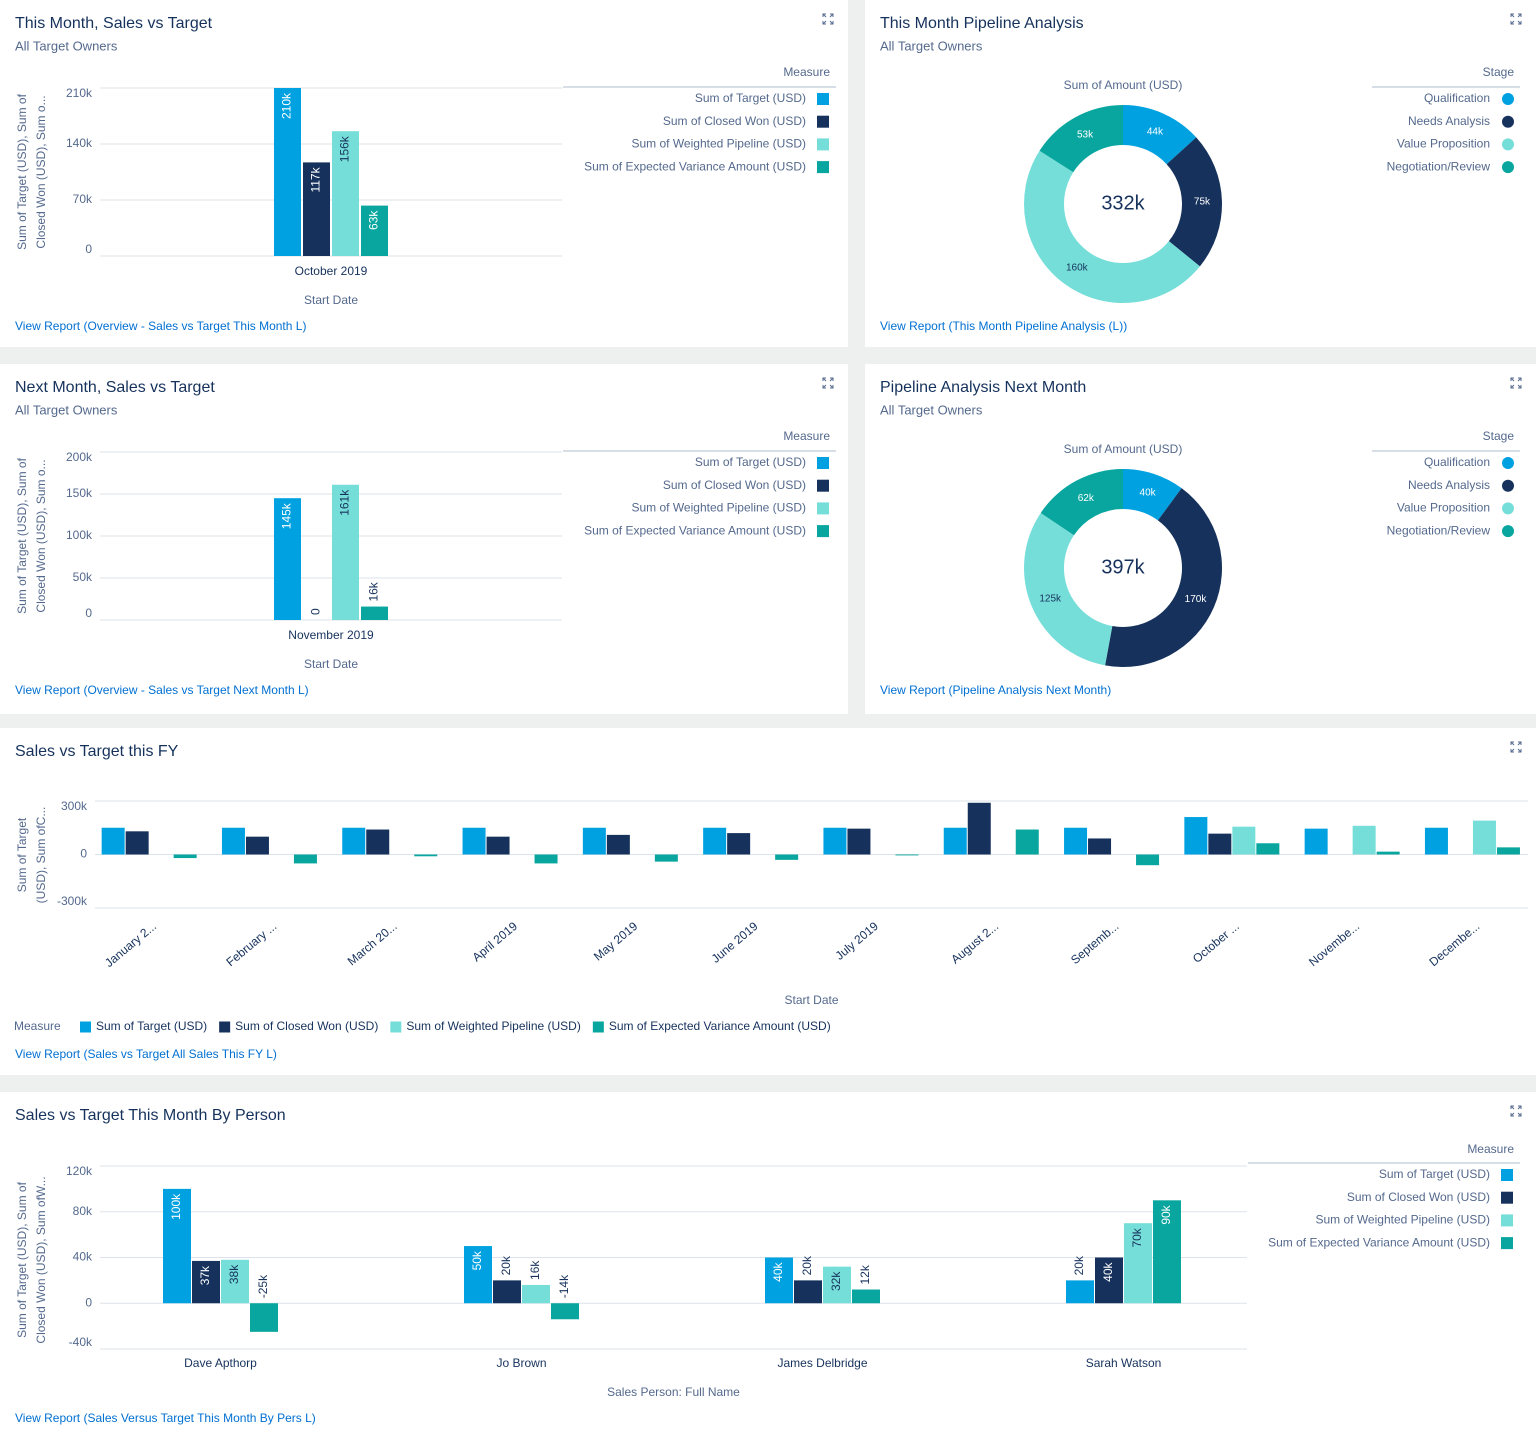 Image resolution: width=1536 pixels, height=1443 pixels. Describe the element at coordinates (345, 148) in the screenshot. I see `data-label: 156k` at that location.